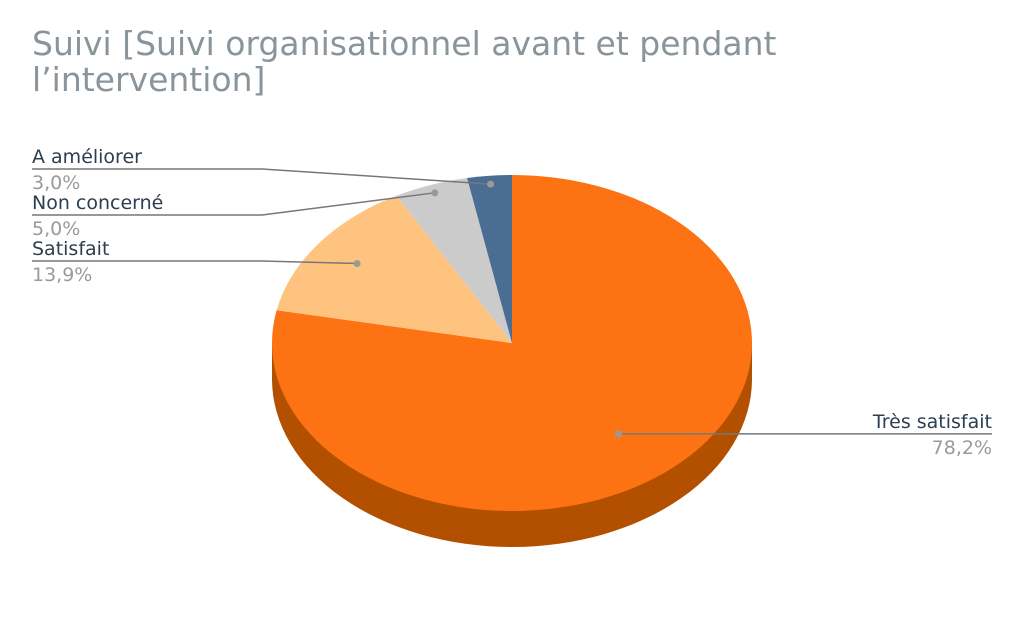  I want to click on slice-value: 78,2%, so click(962, 448).